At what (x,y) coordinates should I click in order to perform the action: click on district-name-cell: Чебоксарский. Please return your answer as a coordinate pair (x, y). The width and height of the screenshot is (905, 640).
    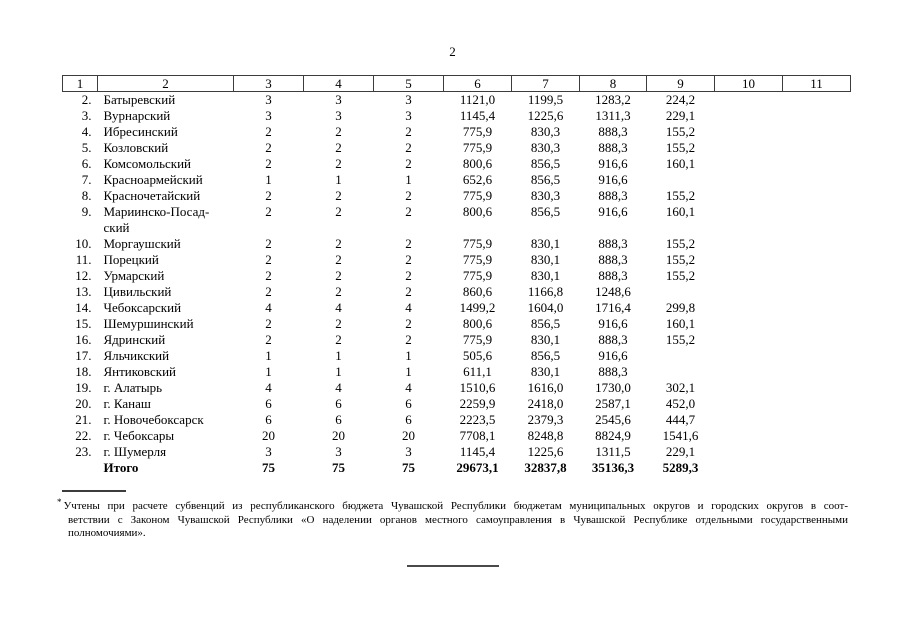
    Looking at the image, I should click on (142, 307).